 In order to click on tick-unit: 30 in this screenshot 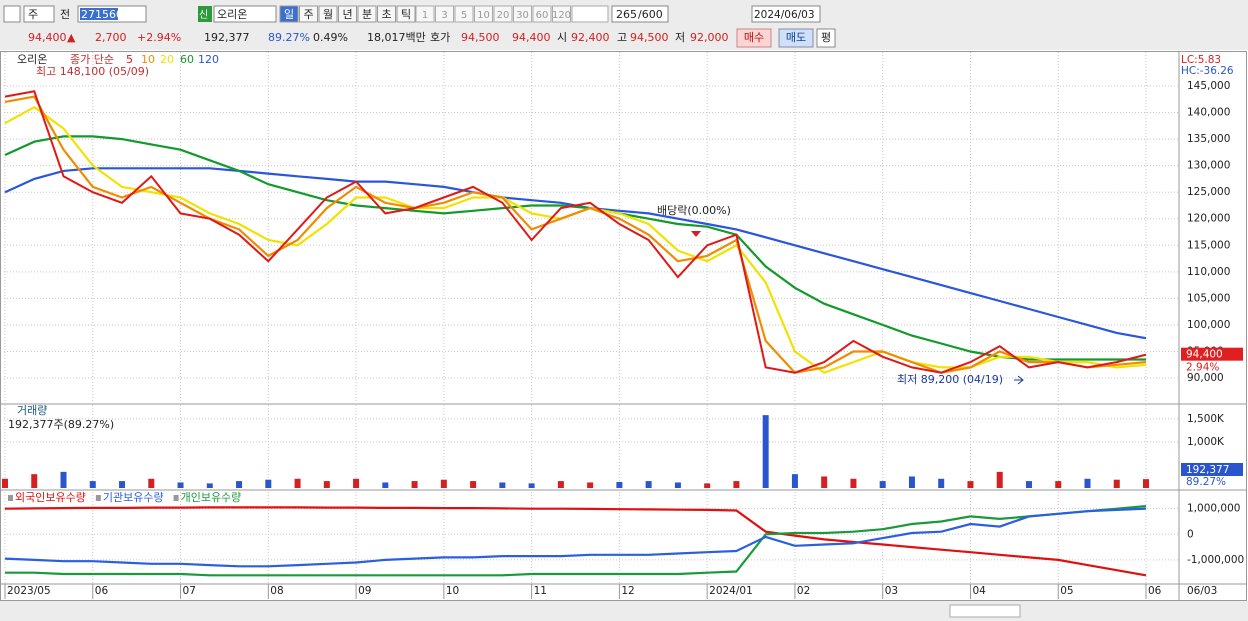, I will do `click(522, 15)`.